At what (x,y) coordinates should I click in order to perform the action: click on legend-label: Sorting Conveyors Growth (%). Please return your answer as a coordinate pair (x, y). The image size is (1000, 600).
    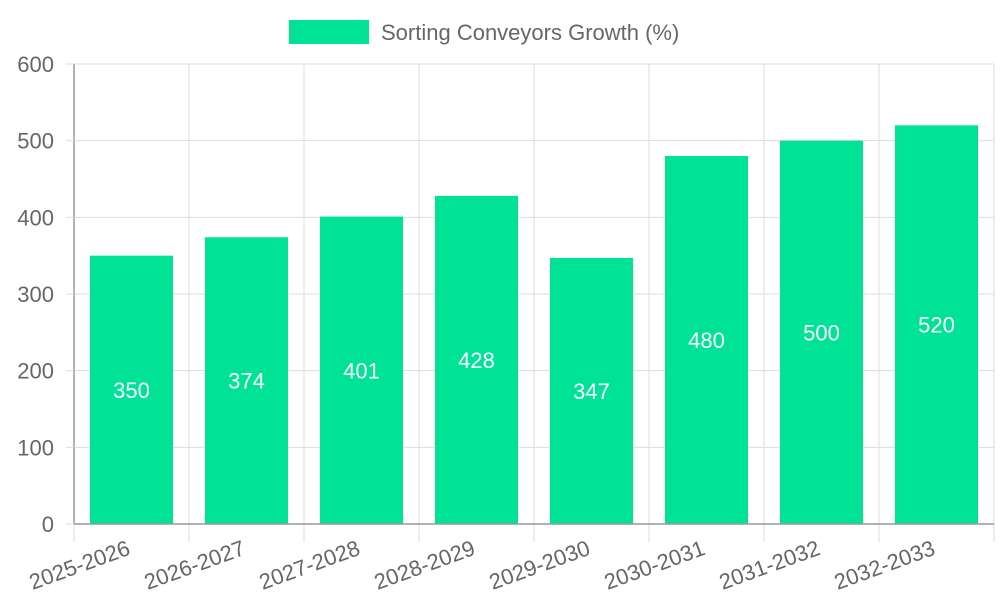
    Looking at the image, I should click on (530, 32).